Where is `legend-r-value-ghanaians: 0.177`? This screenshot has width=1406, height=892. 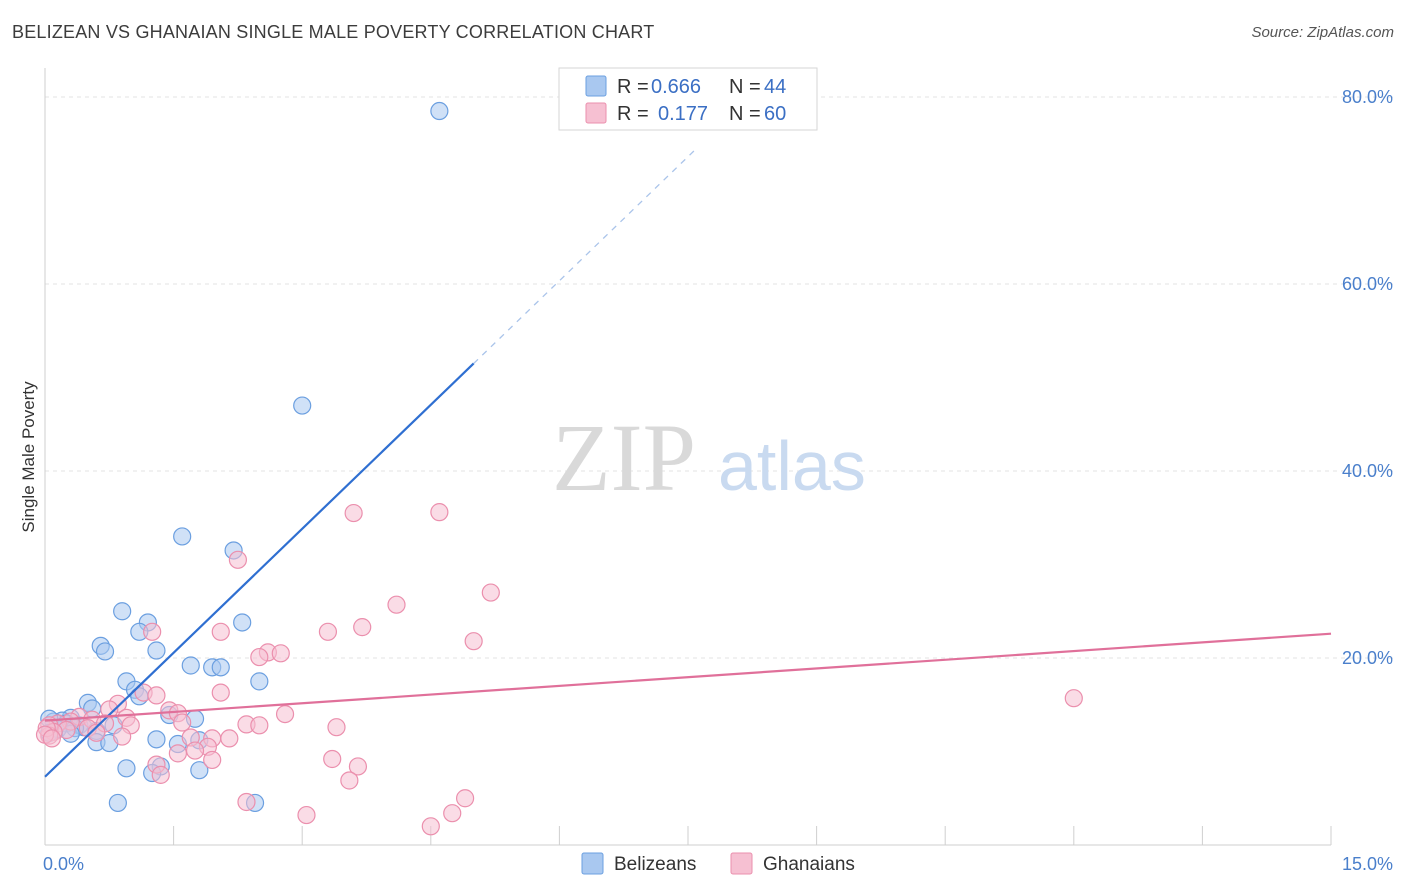
legend-r-value-ghanaians: 0.177 is located at coordinates (683, 114).